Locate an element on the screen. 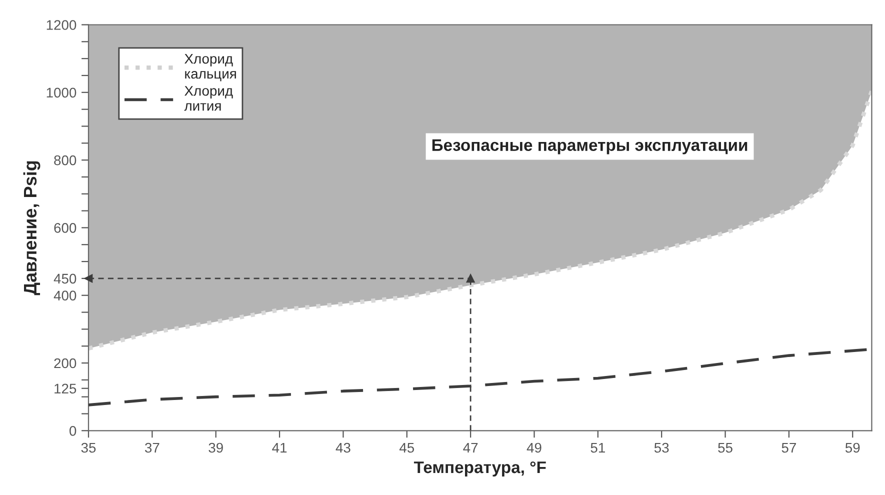 The width and height of the screenshot is (885, 495). x-tick-label: 35 is located at coordinates (88, 447).